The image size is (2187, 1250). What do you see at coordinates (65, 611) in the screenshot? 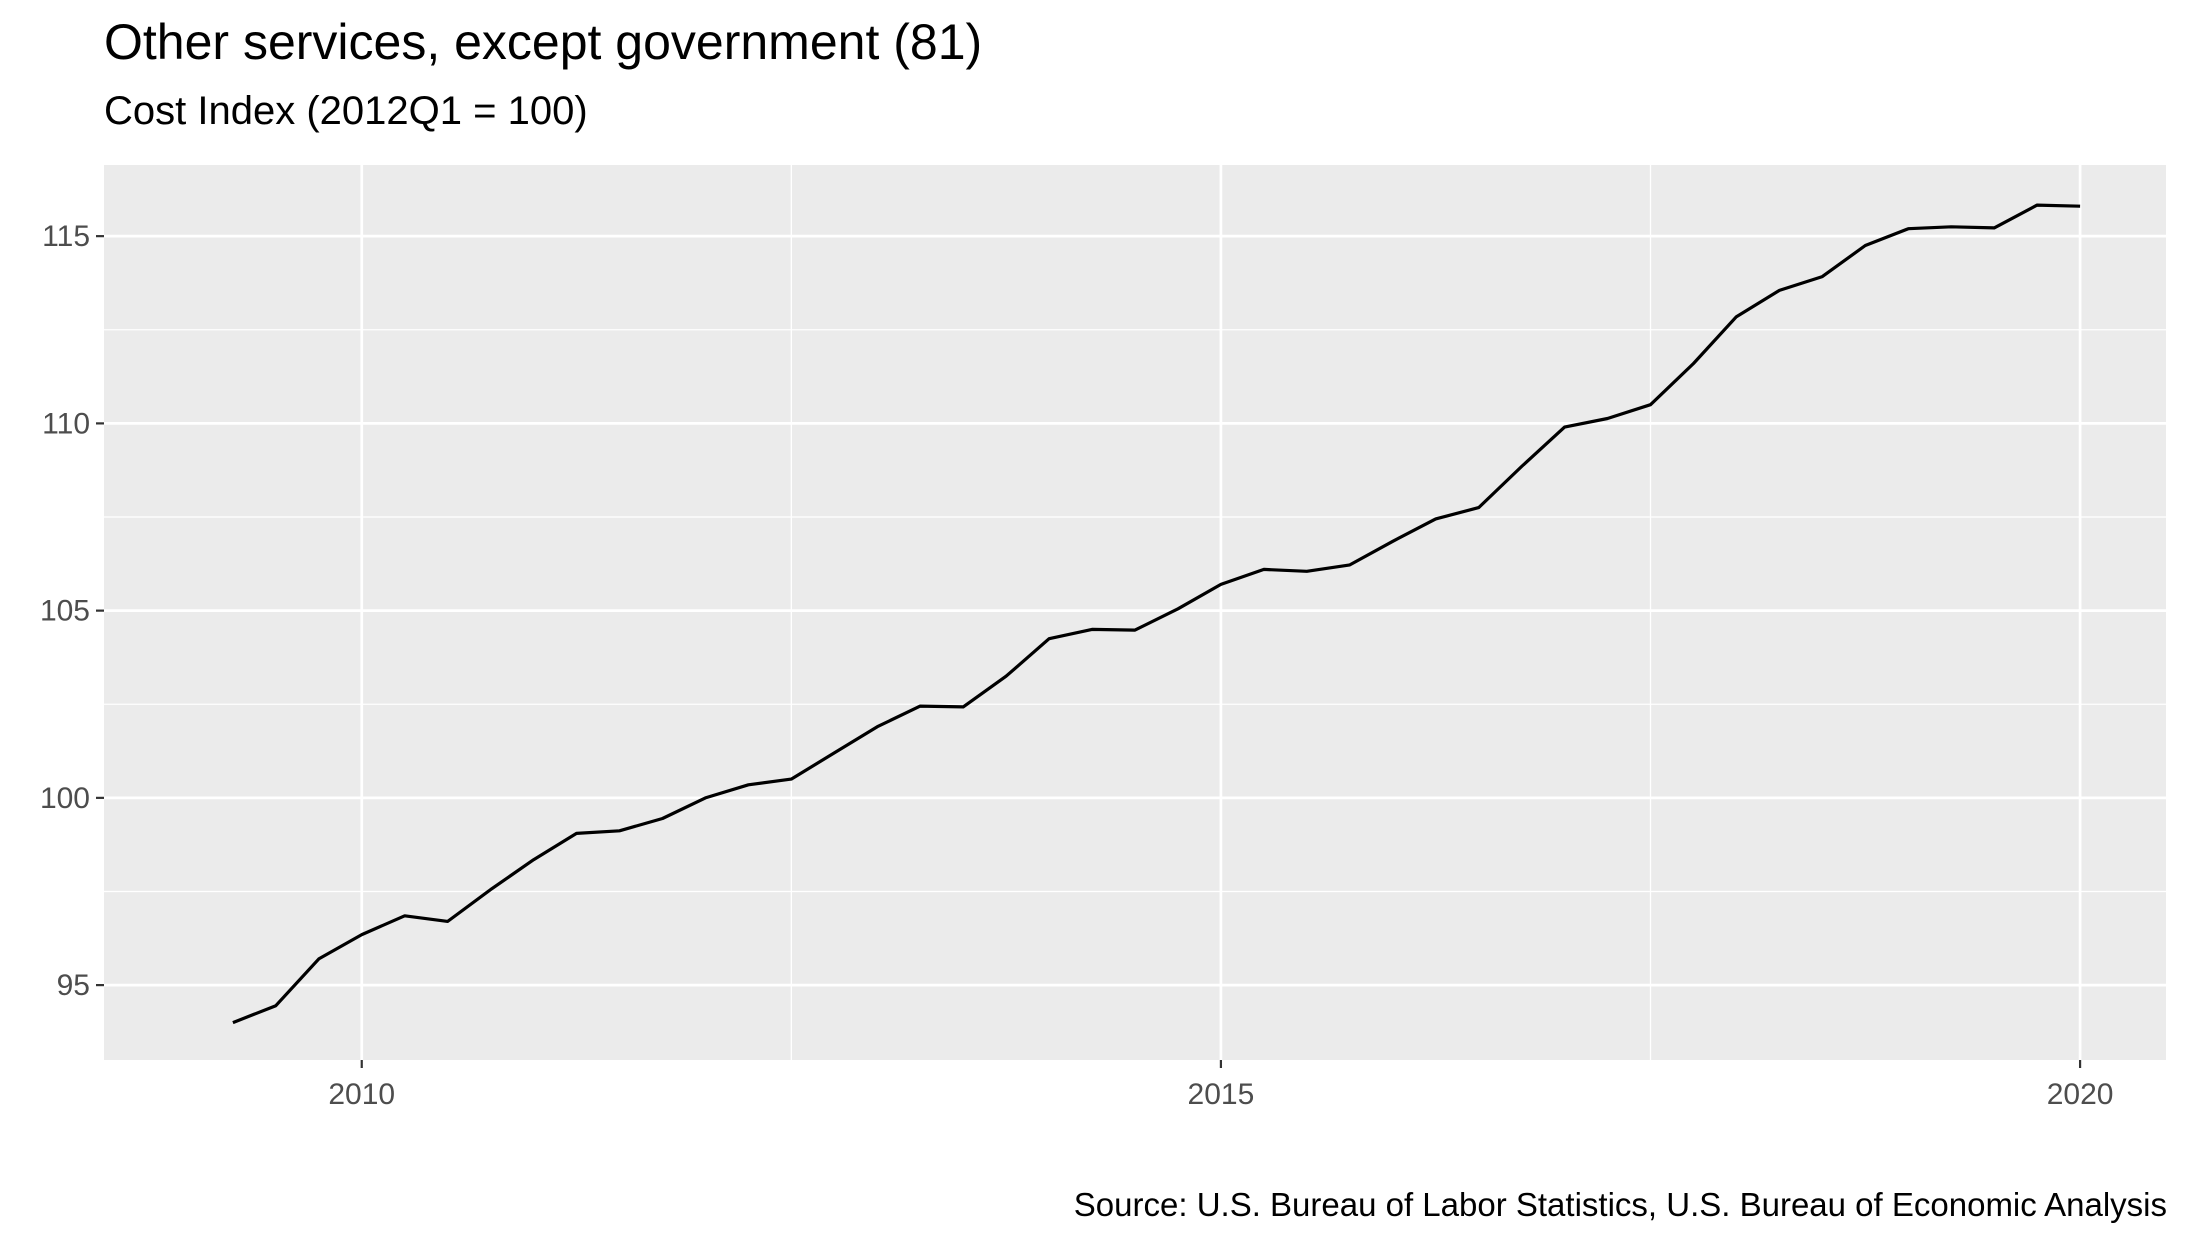
I see `y-tick-label: 105` at bounding box center [65, 611].